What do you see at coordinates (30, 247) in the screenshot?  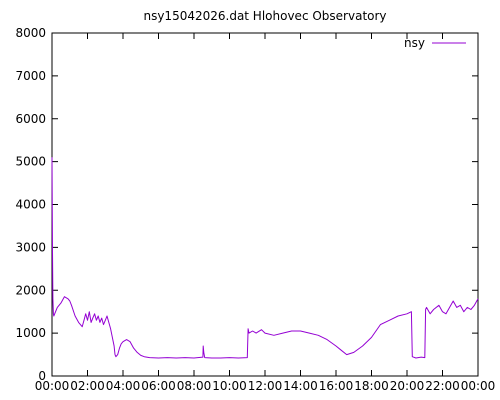 I see `y-tick-label: 3000` at bounding box center [30, 247].